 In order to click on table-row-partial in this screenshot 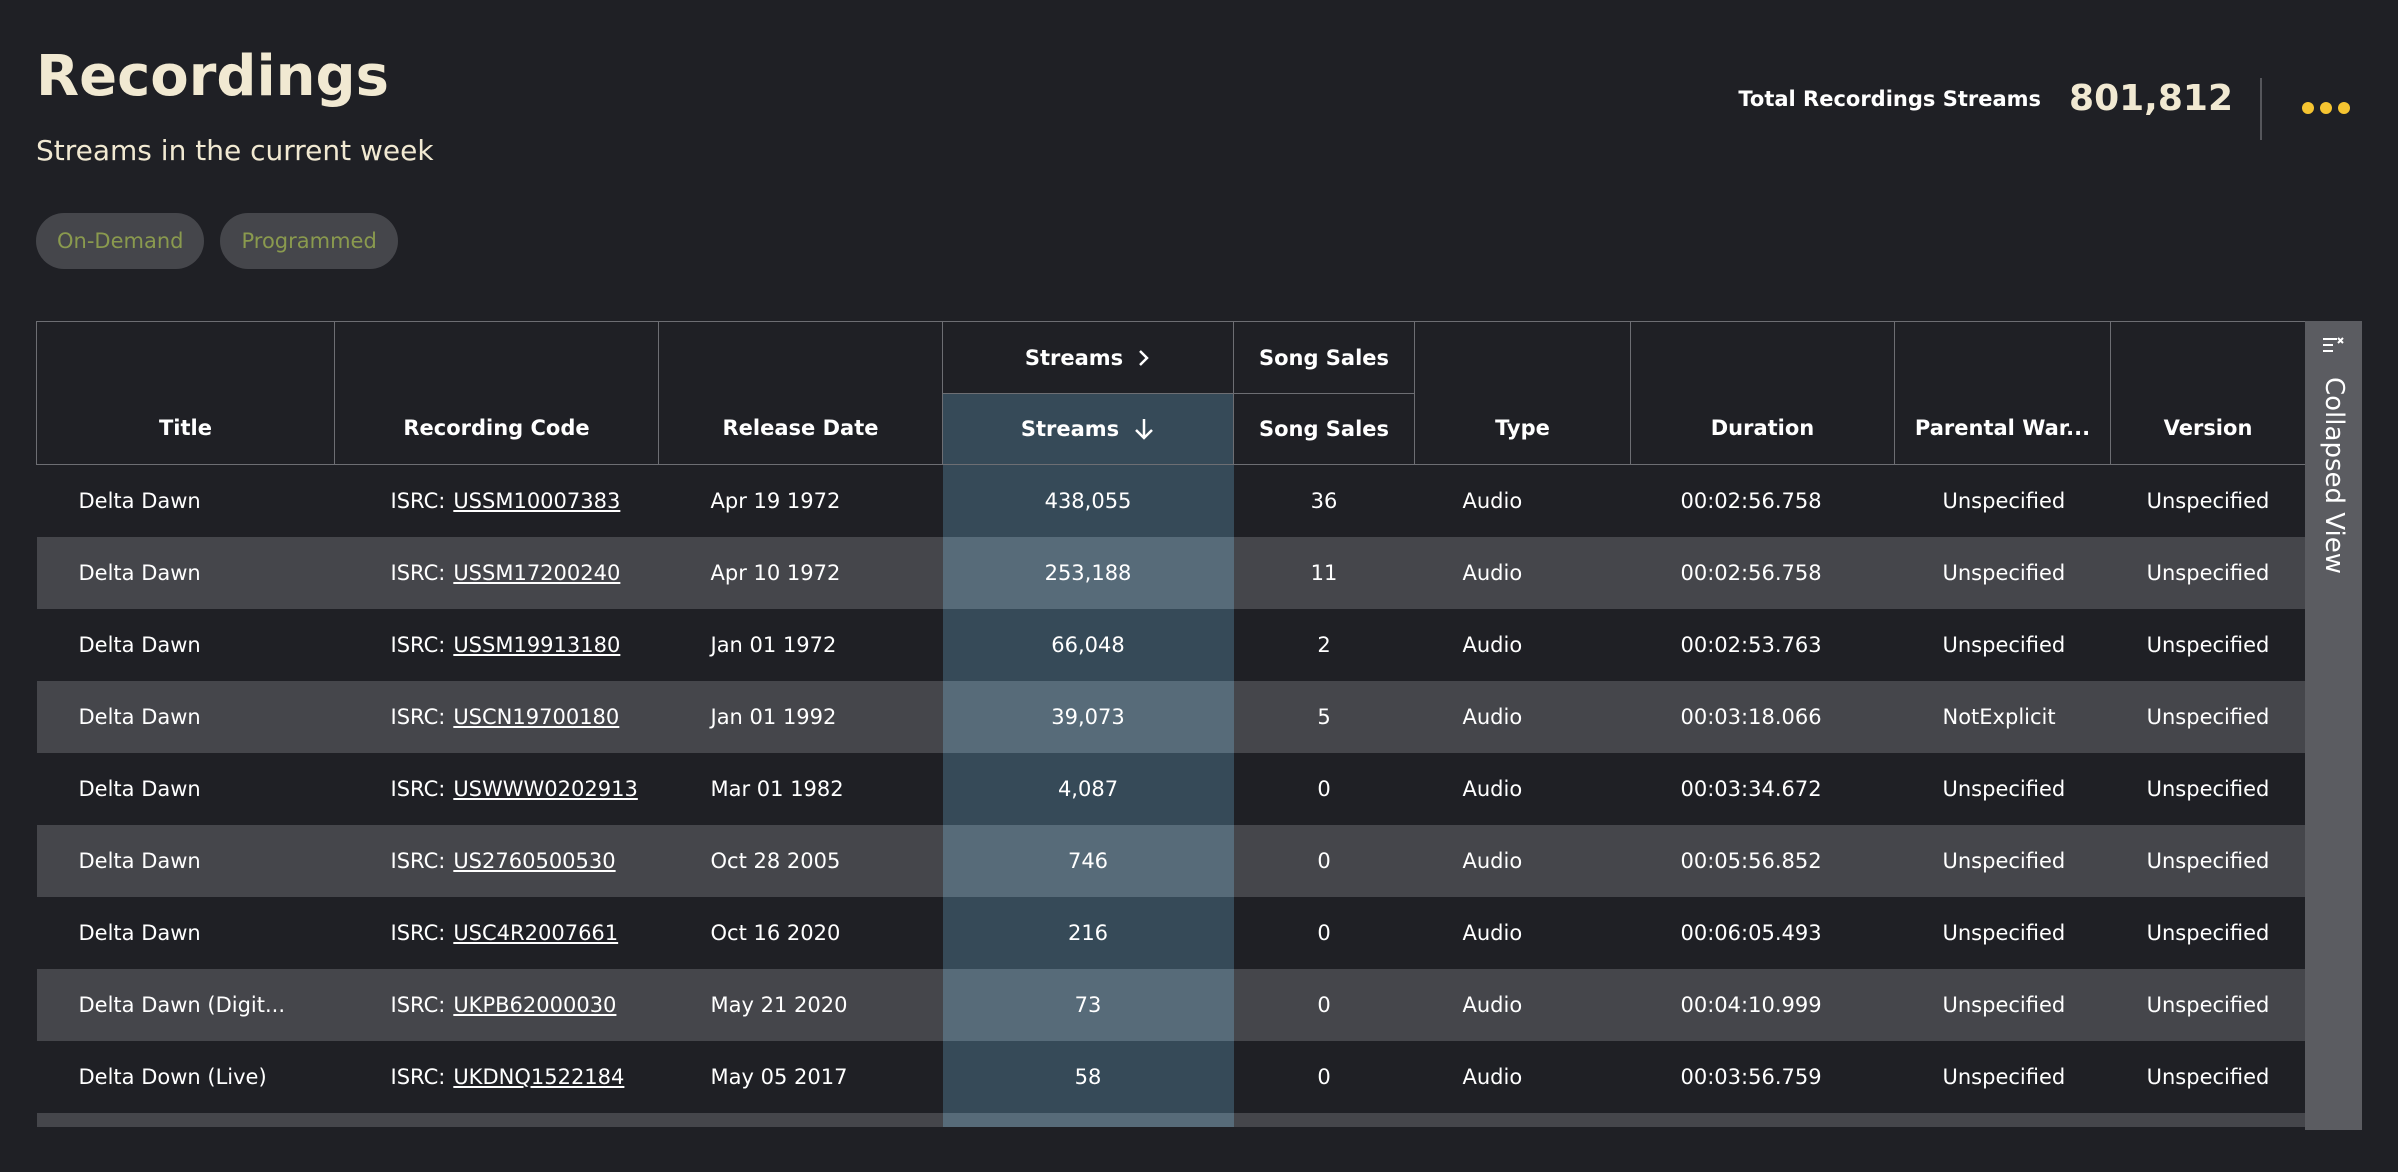, I will do `click(1170, 1120)`.